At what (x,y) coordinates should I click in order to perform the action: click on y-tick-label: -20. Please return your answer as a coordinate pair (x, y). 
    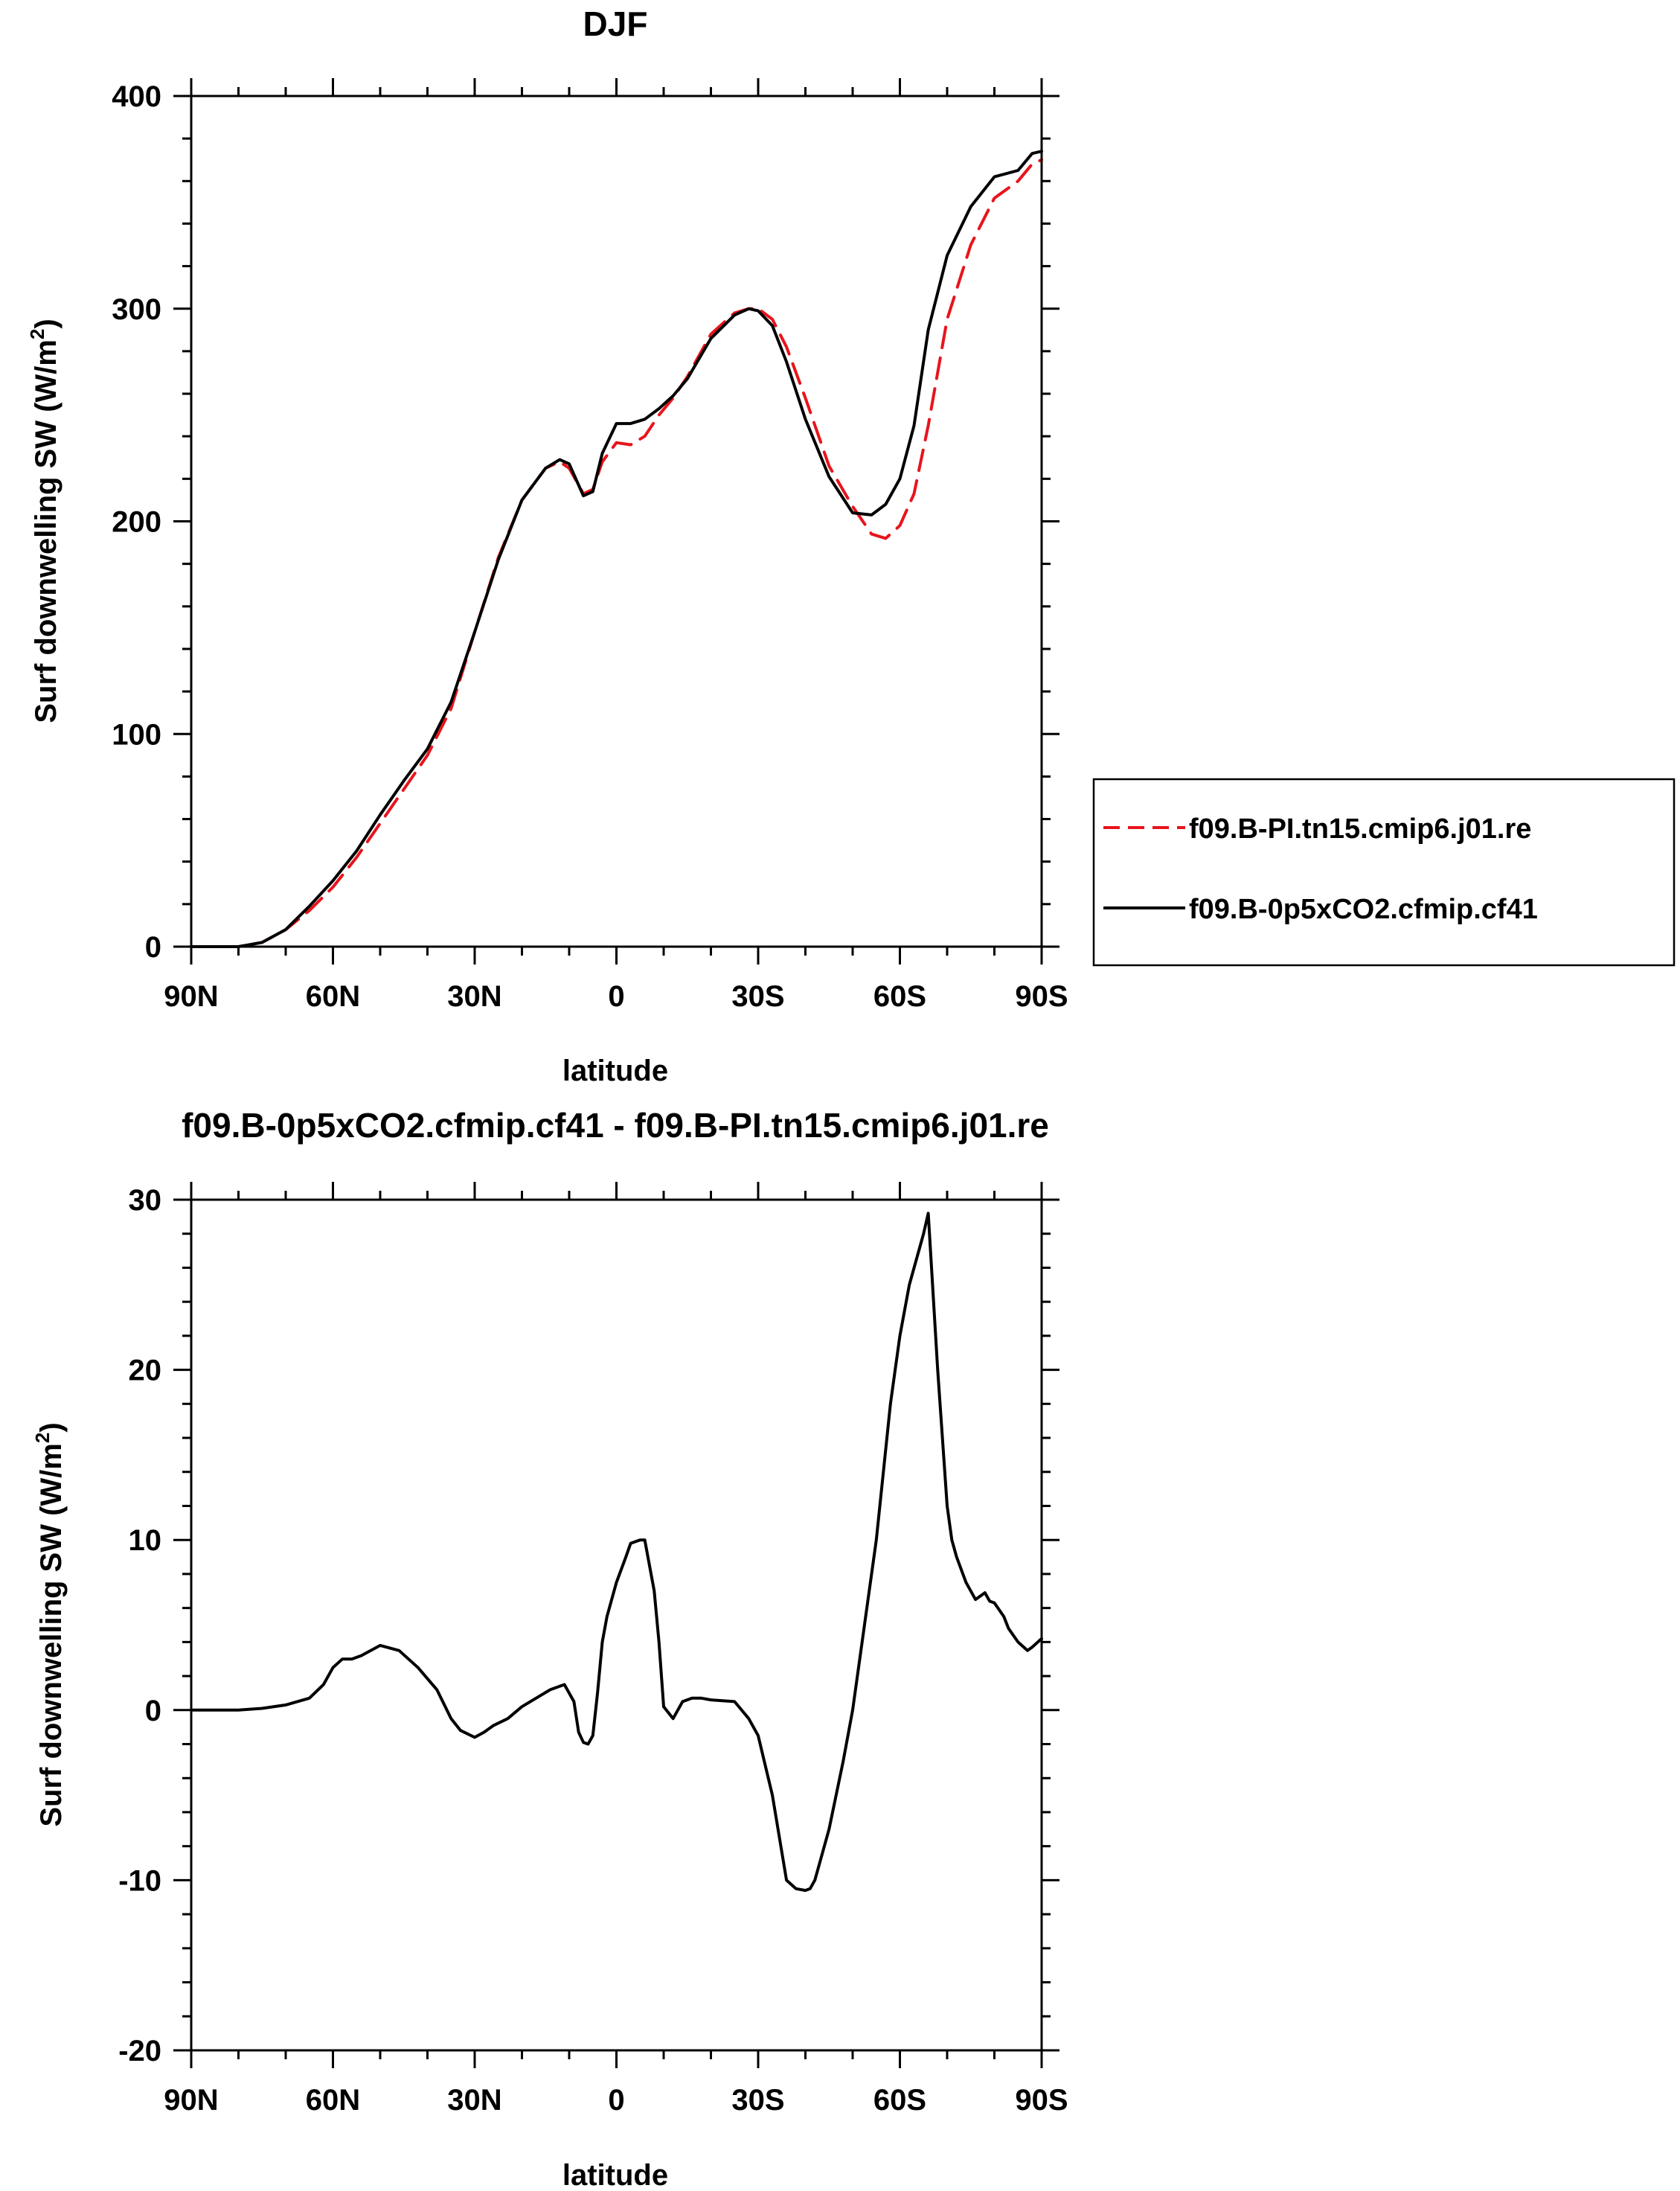
    Looking at the image, I should click on (140, 2051).